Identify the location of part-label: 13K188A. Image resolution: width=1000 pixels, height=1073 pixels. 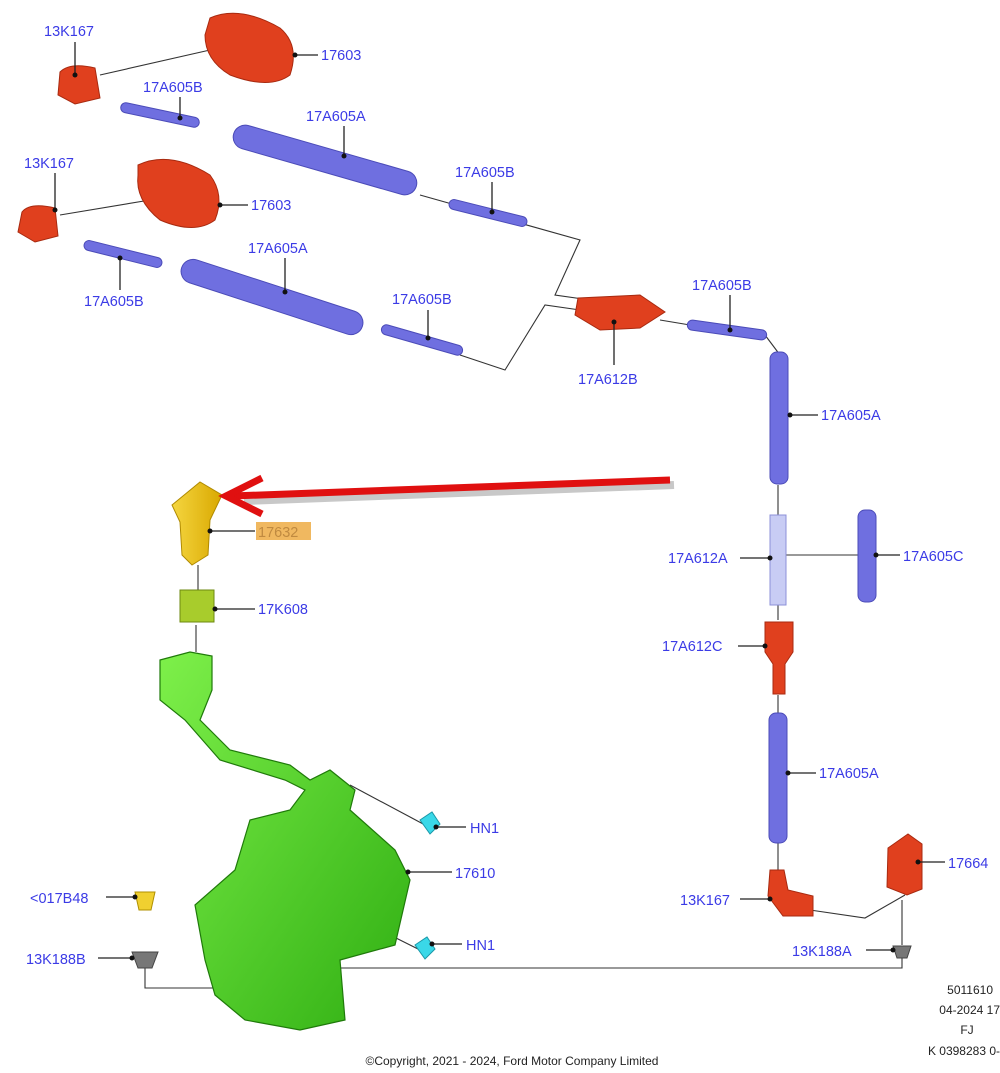
(822, 952).